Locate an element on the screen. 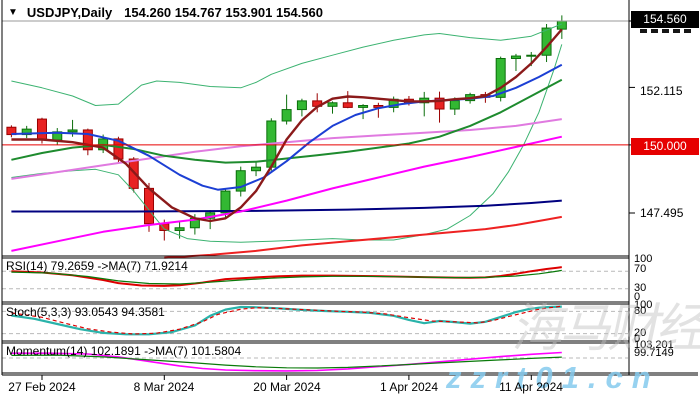 This screenshot has height=400, width=700. date-label: 1 Apr 2024 is located at coordinates (409, 387).